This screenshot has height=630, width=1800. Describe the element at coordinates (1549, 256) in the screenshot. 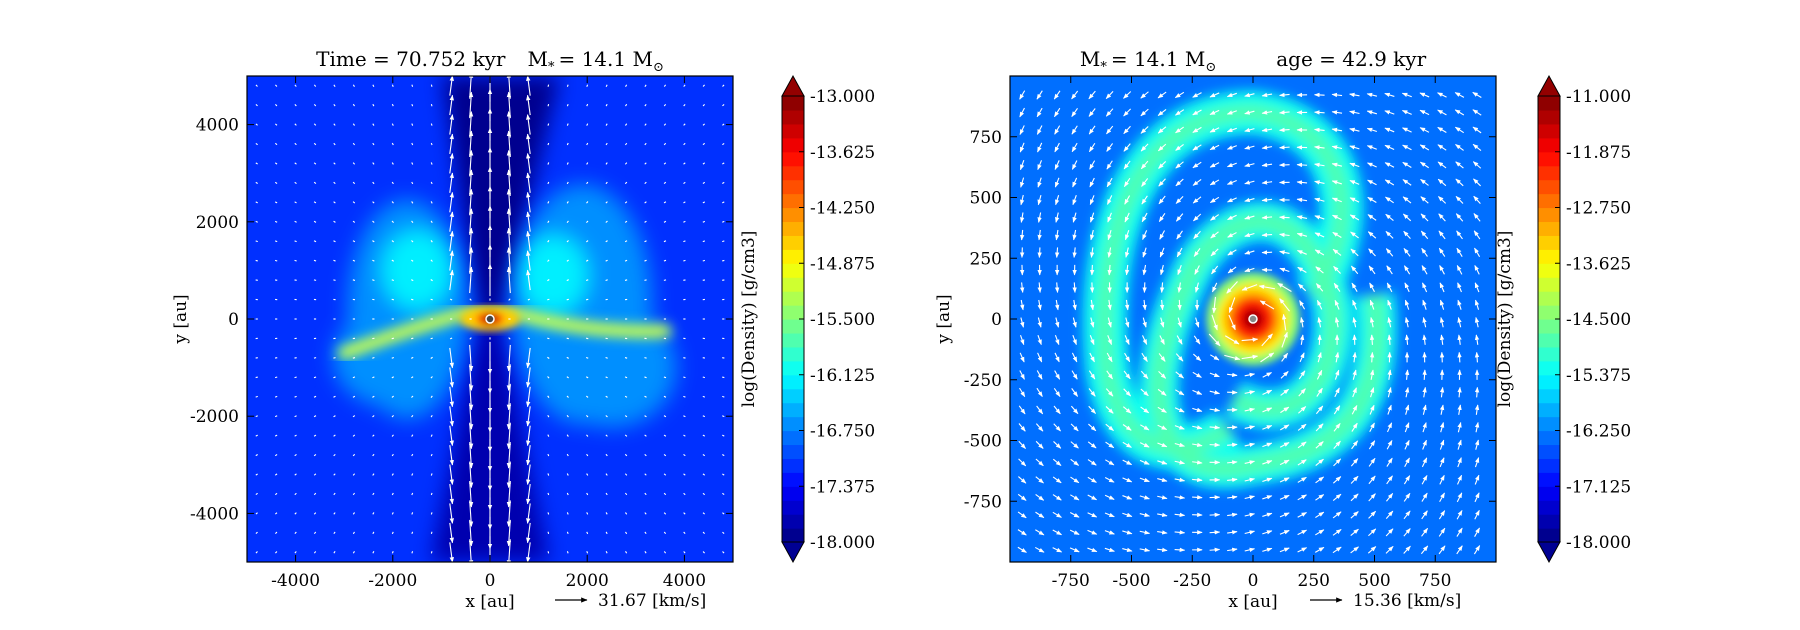

I see `right-colorbar-band` at that location.